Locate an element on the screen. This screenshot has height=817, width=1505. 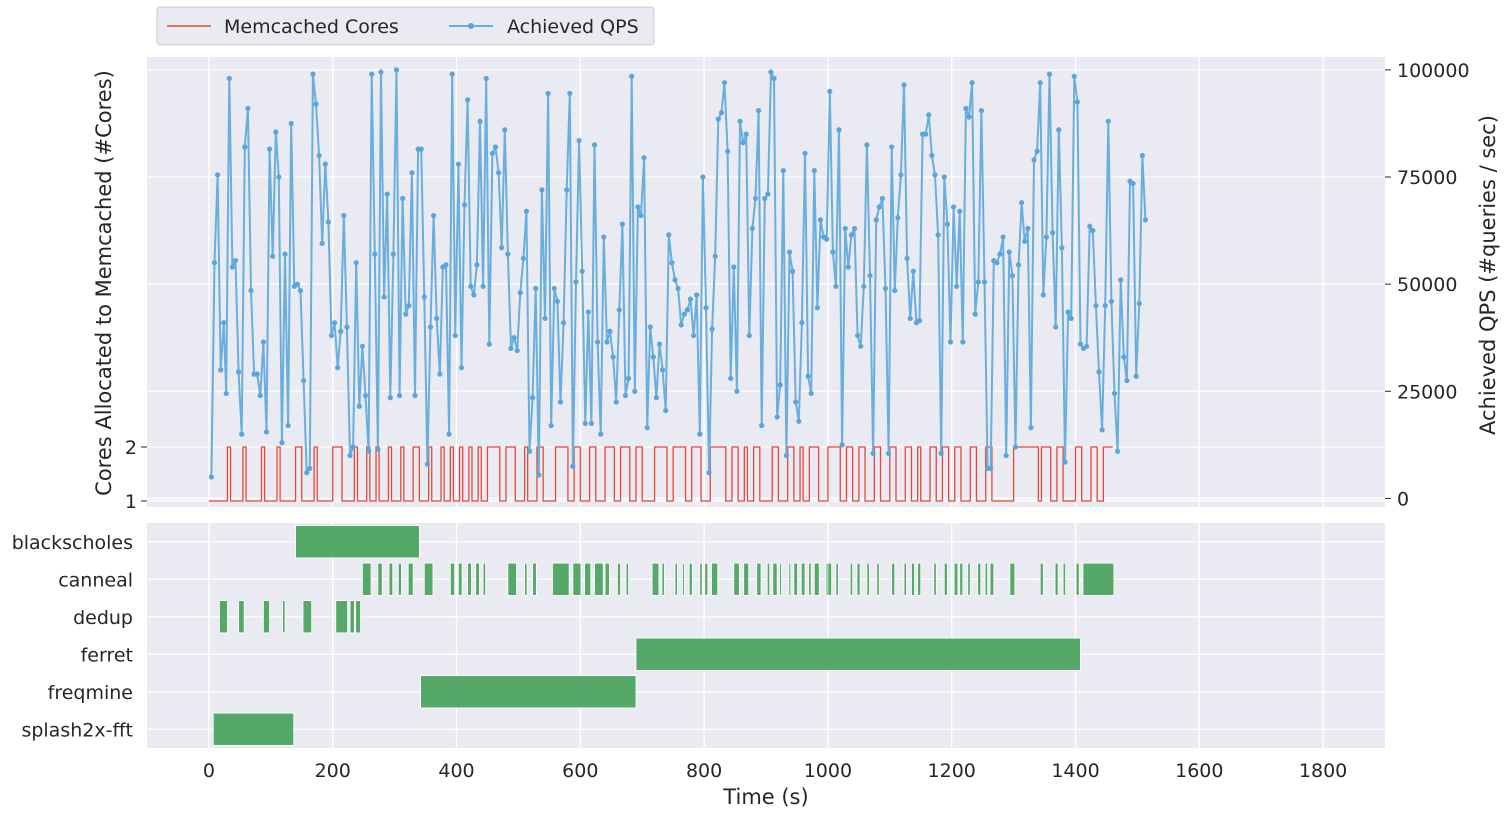
left-y-axis-title: Cores Allocated to Memcached (#Cores) is located at coordinates (104, 283).